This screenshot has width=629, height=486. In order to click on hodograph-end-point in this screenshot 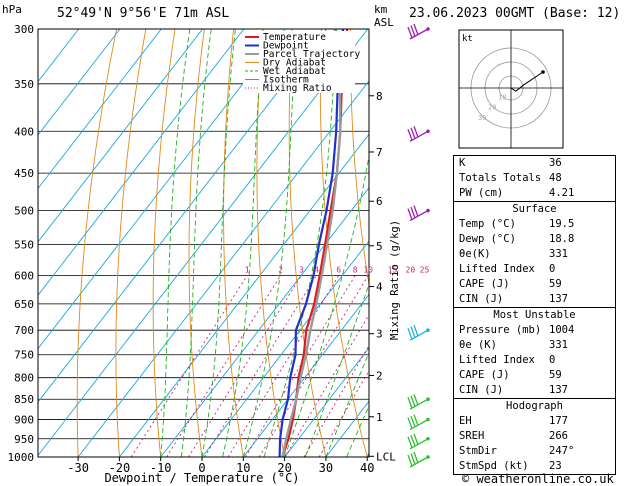, I will do `click(543, 72)`.